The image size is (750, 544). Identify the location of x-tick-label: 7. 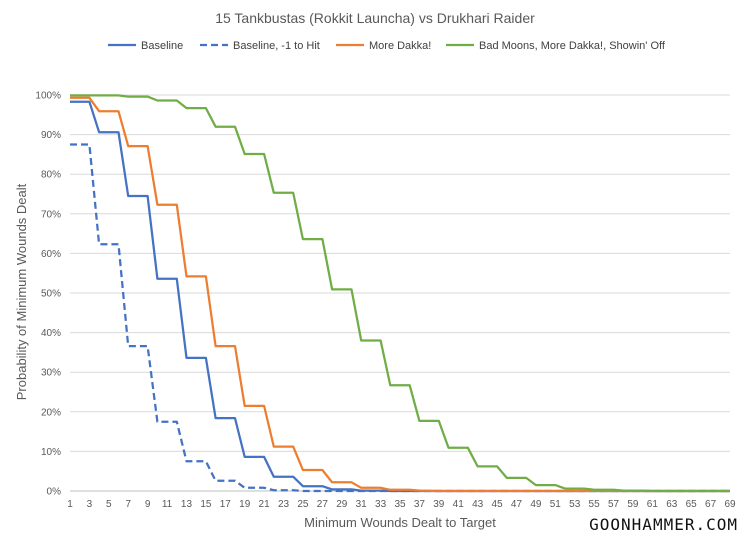
(128, 504).